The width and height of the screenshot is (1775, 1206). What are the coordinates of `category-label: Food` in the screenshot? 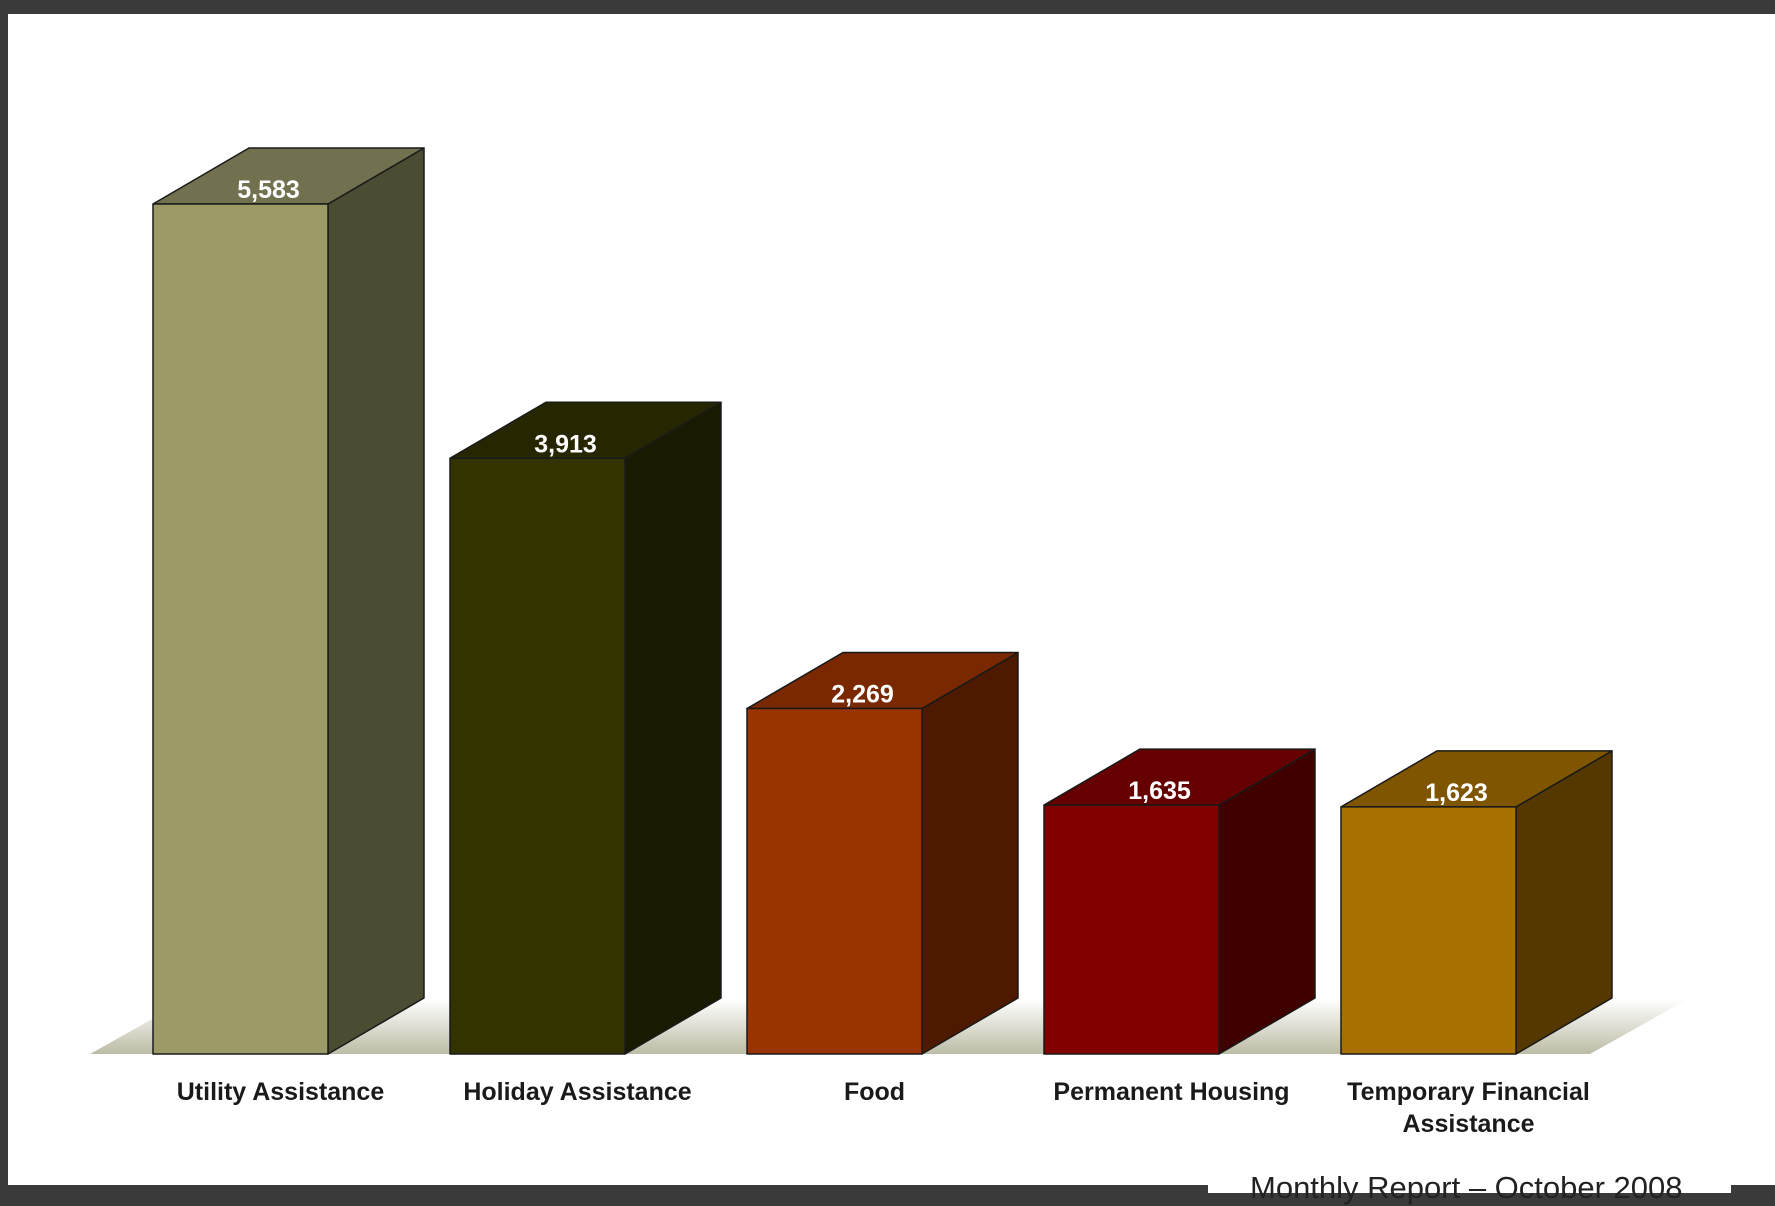 It's located at (874, 1092).